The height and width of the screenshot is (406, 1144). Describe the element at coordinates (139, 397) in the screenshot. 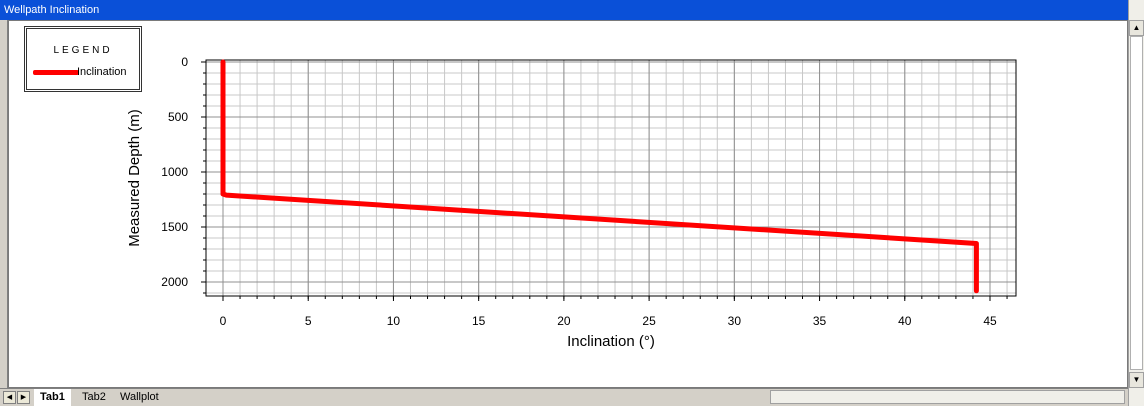

I see `tab-wallplot: Wallplot` at that location.